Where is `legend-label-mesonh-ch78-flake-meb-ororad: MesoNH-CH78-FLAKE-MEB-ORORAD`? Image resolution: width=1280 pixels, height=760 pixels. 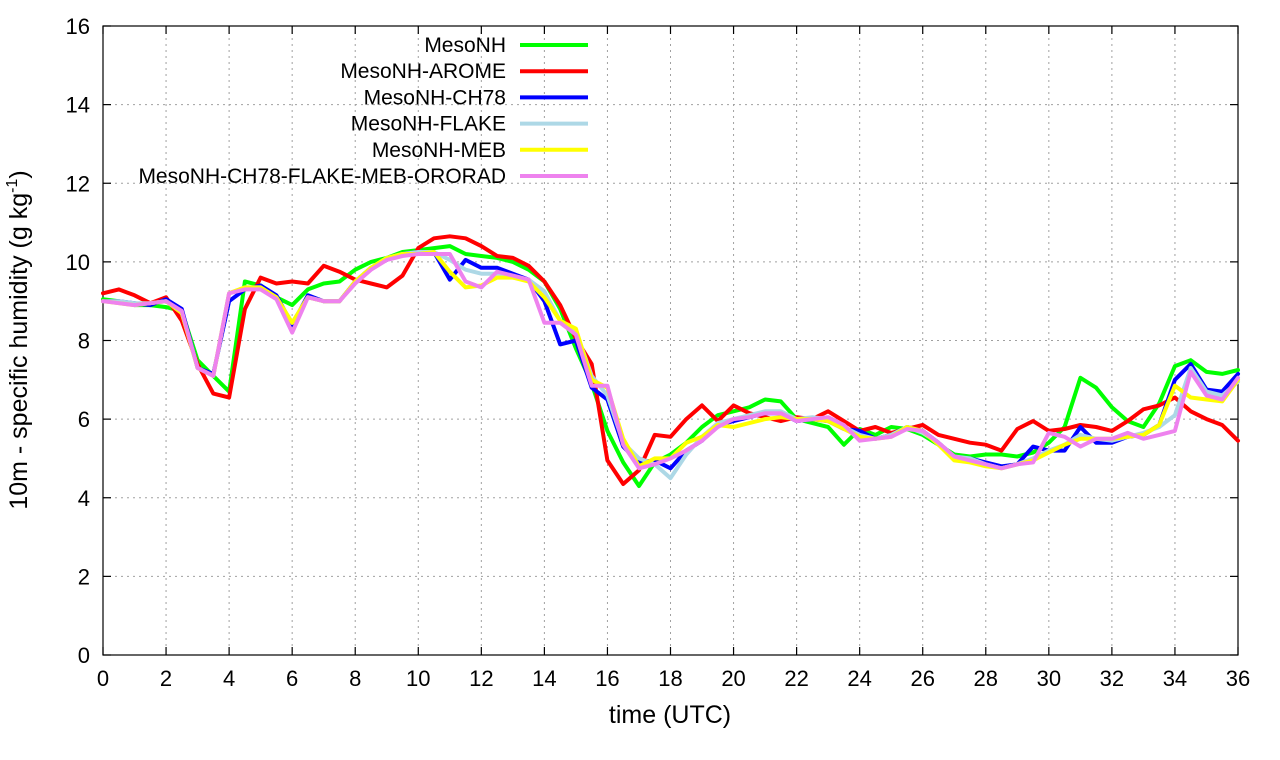
legend-label-mesonh-ch78-flake-meb-ororad: MesoNH-CH78-FLAKE-MEB-ORORAD is located at coordinates (322, 176).